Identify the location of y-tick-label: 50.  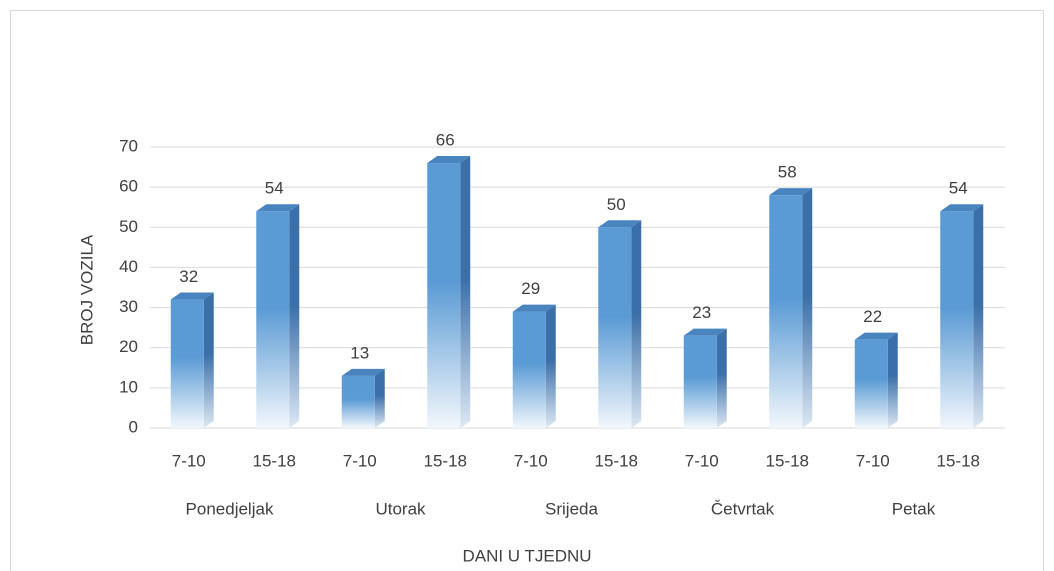
(128, 226).